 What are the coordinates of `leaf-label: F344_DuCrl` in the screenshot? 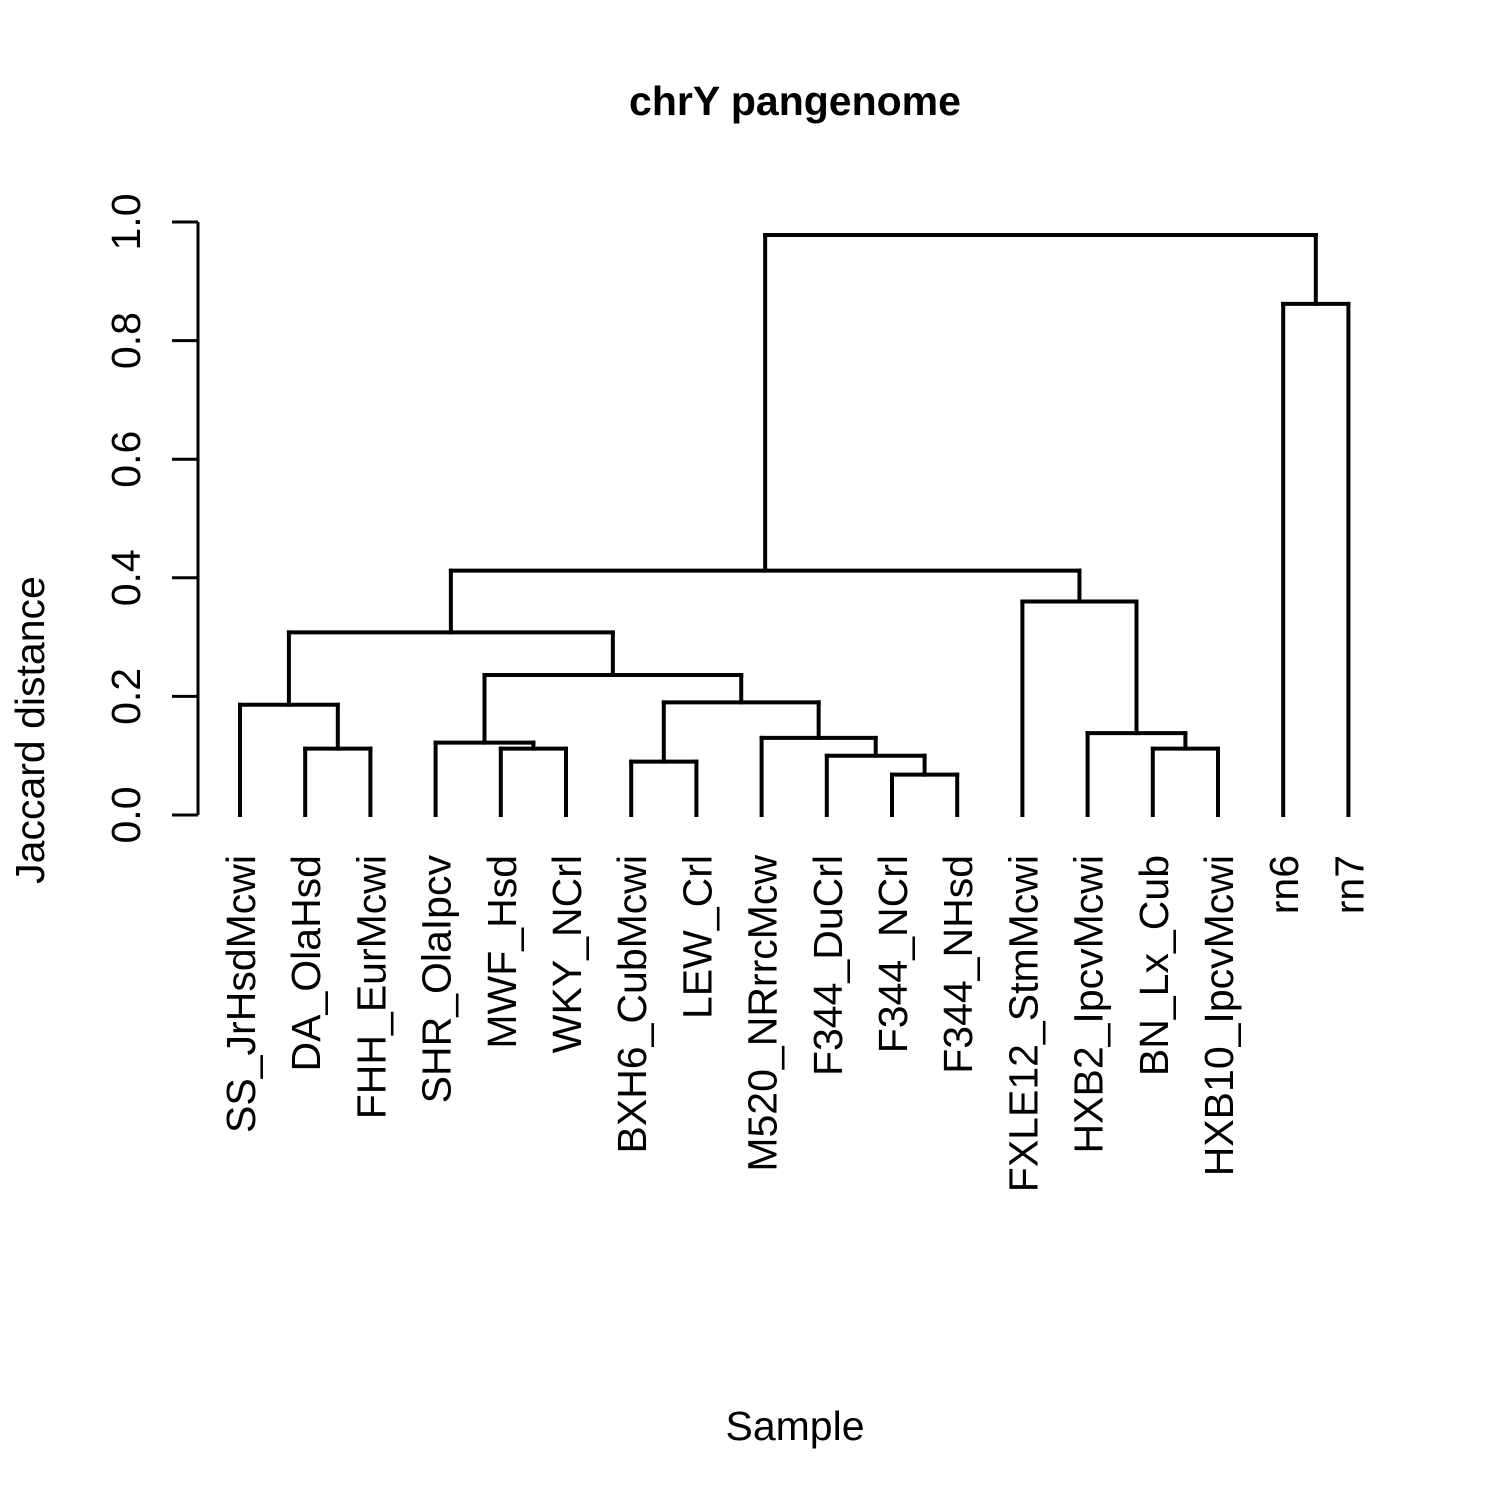 It's located at (828, 965).